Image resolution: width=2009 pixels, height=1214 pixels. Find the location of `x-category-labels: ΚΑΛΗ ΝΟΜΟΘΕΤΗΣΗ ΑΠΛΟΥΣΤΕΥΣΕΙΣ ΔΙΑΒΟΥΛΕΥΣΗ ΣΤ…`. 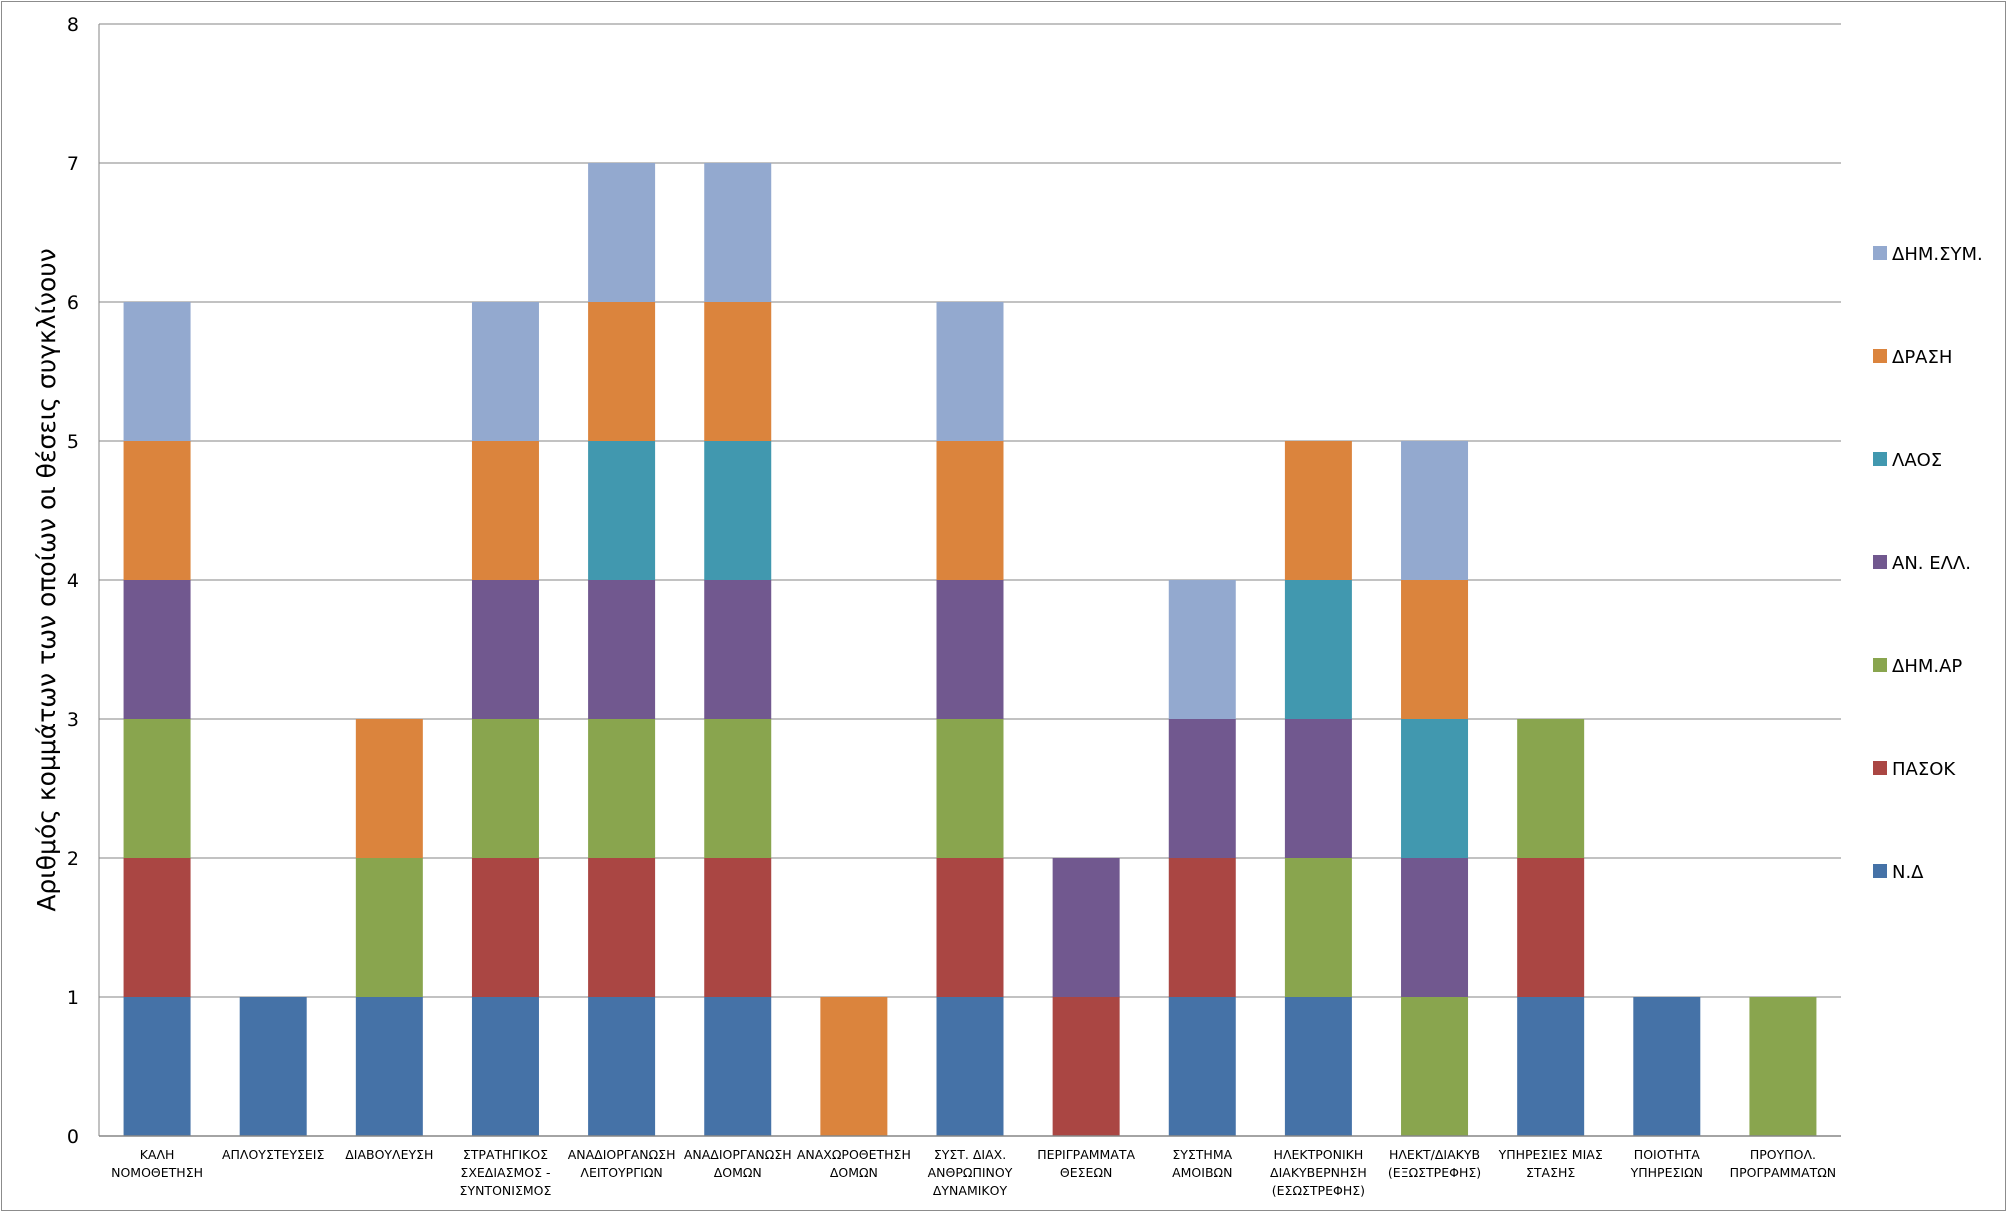

x-category-labels: ΚΑΛΗ ΝΟΜΟΘΕΤΗΣΗ ΑΠΛΟΥΣΤΕΥΣΕΙΣ ΔΙΑΒΟΥΛΕΥΣΗ ΣΤ… is located at coordinates (973, 1172).